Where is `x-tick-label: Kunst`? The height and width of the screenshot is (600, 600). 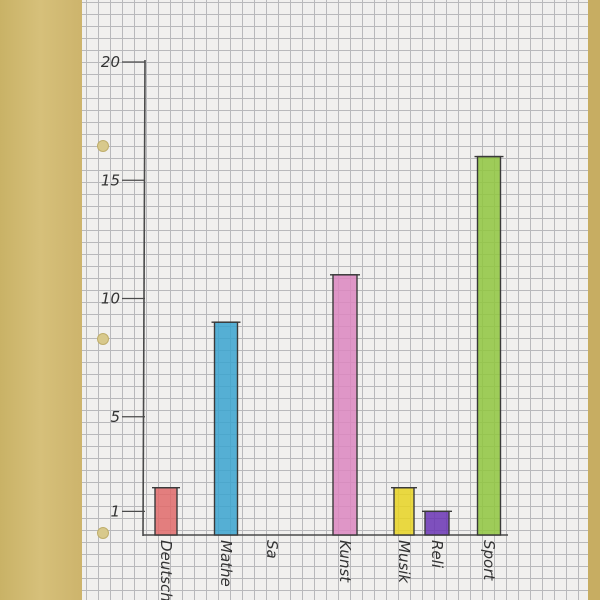
x-tick-label: Kunst is located at coordinates (345, 561).